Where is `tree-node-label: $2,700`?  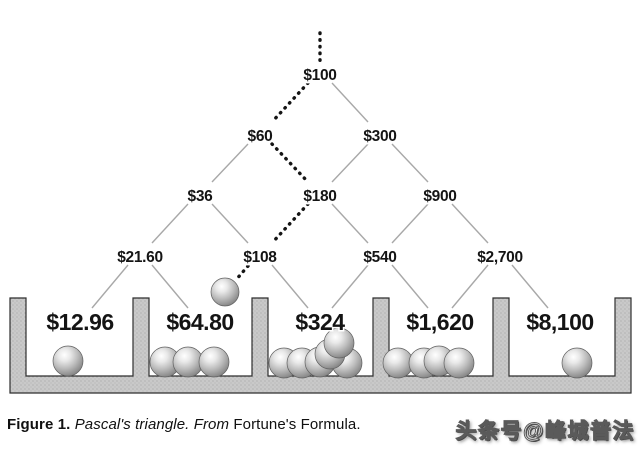
tree-node-label: $2,700 is located at coordinates (500, 257).